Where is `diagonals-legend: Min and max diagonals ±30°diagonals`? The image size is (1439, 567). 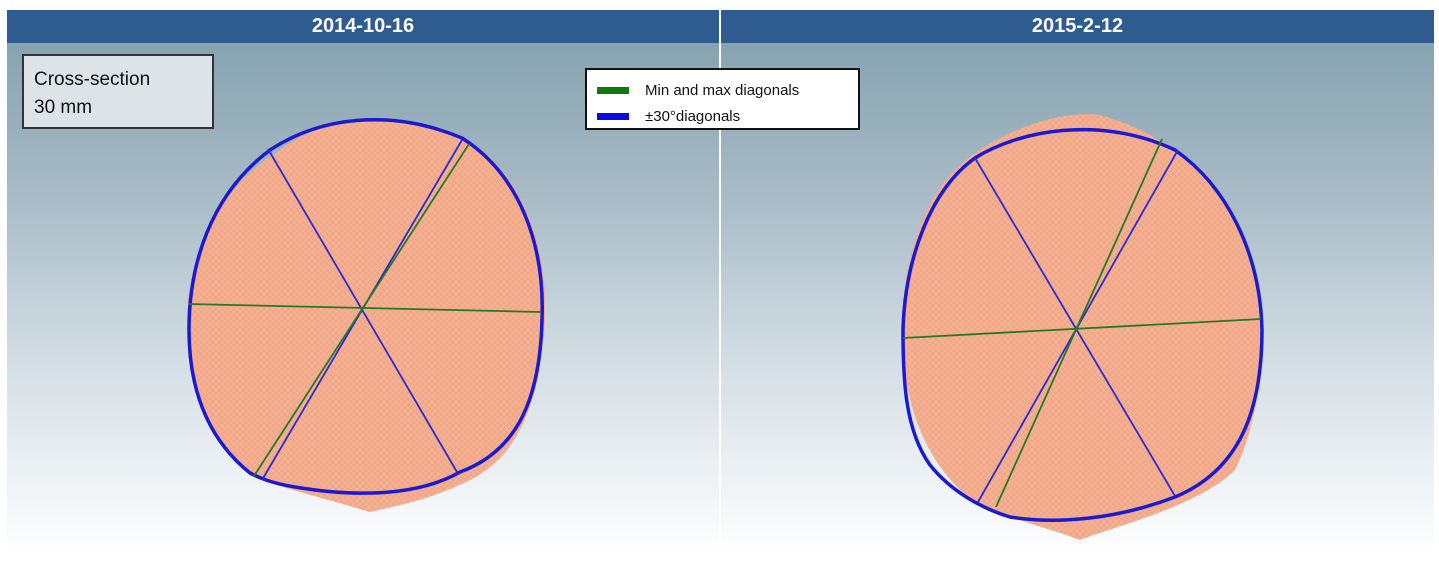 diagonals-legend: Min and max diagonals ±30°diagonals is located at coordinates (722, 99).